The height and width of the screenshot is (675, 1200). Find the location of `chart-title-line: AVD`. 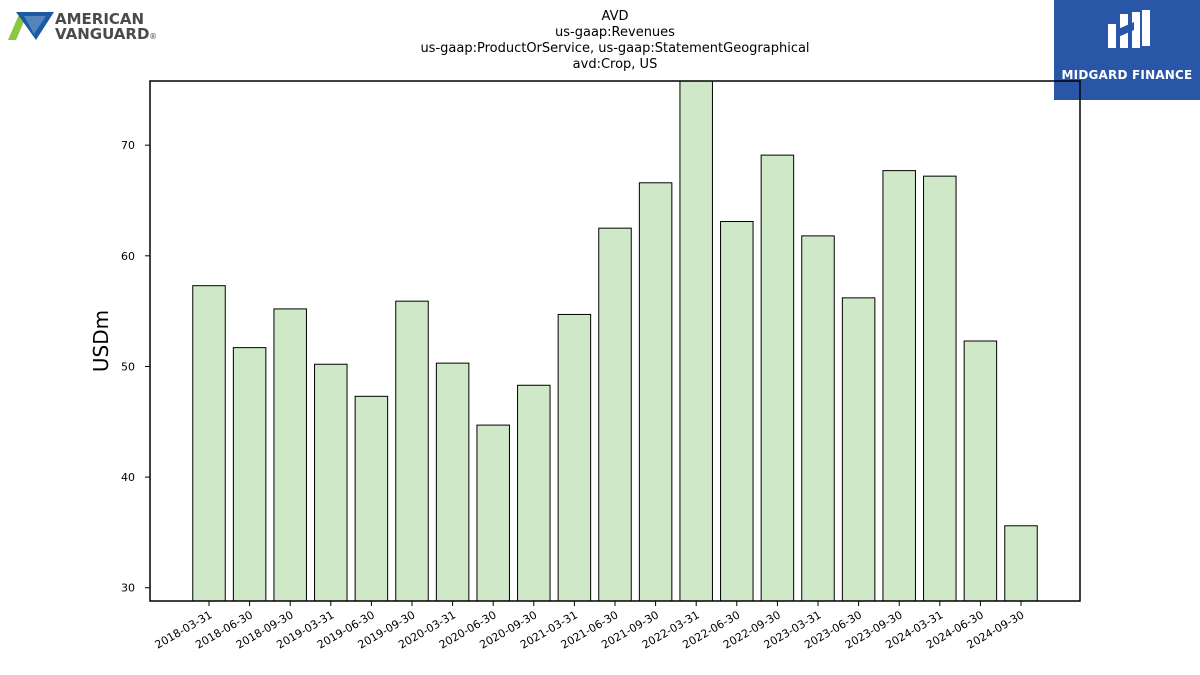

chart-title-line: AVD is located at coordinates (615, 16).